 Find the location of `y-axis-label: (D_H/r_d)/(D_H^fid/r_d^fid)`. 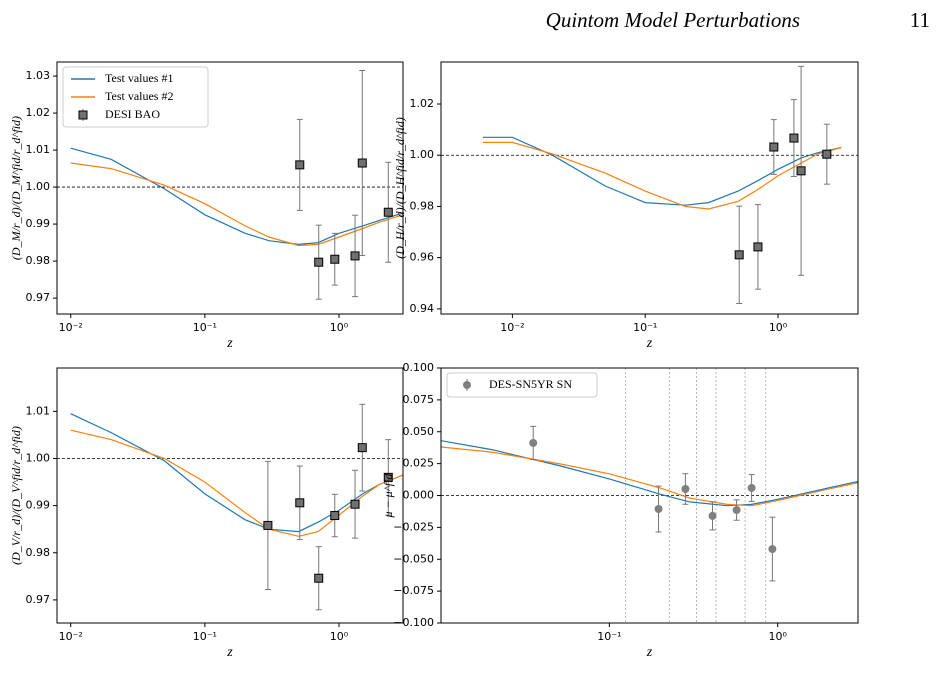

y-axis-label: (D_H/r_d)/(D_H^fid/r_d^fid) is located at coordinates (400, 187).